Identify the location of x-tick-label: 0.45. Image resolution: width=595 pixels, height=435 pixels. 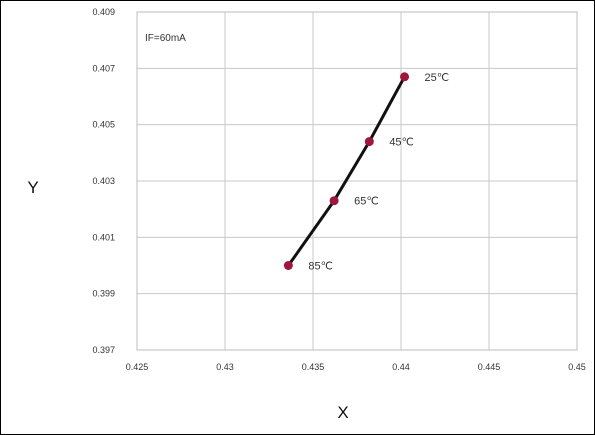
(577, 367).